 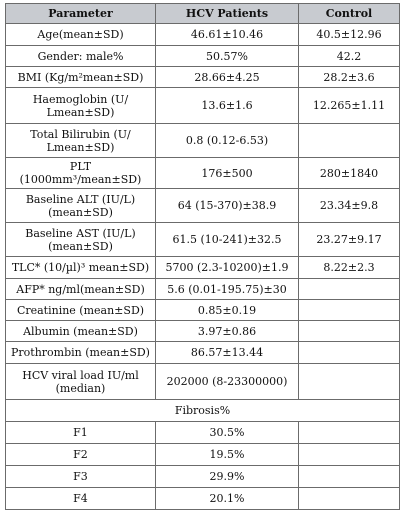 What do you see at coordinates (80, 13) in the screenshot?
I see `header-parameter: Parameter` at bounding box center [80, 13].